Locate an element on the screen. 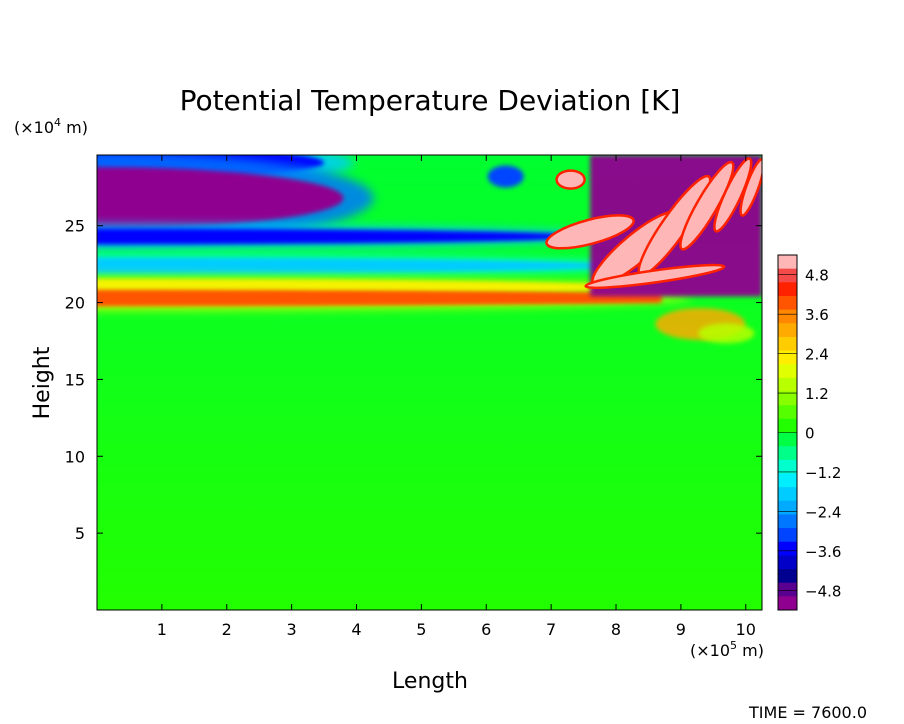 The image size is (904, 724). colorbar: 4.8 3.6 2.4 1.2 0 −1.2 −2.4 −3.6 −4.8 is located at coordinates (809, 432).